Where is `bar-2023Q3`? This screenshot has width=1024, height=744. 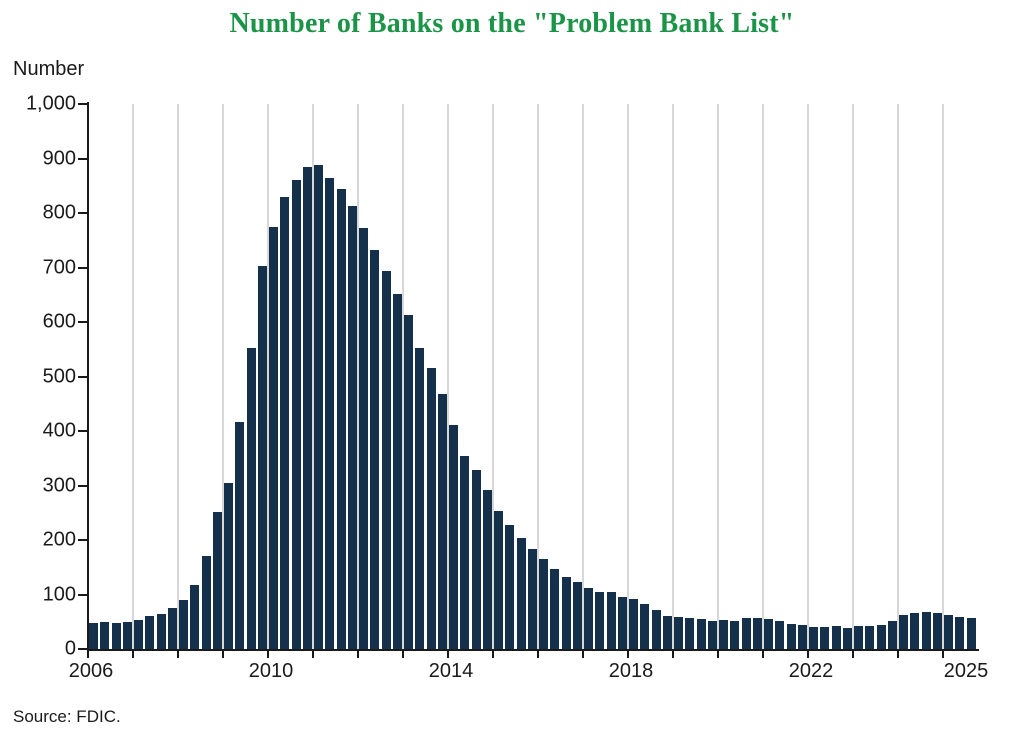 bar-2023Q3 is located at coordinates (881, 637).